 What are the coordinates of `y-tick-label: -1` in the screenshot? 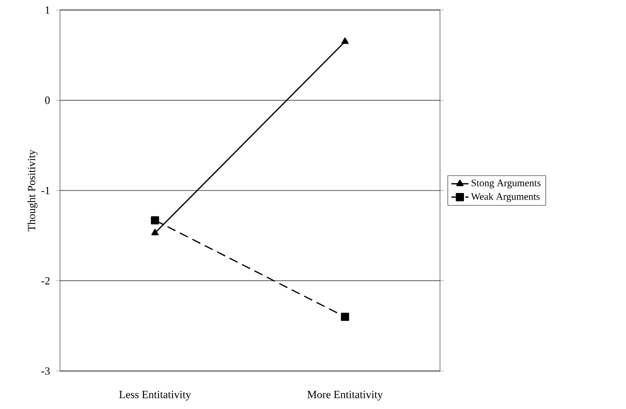 It's located at (45, 190).